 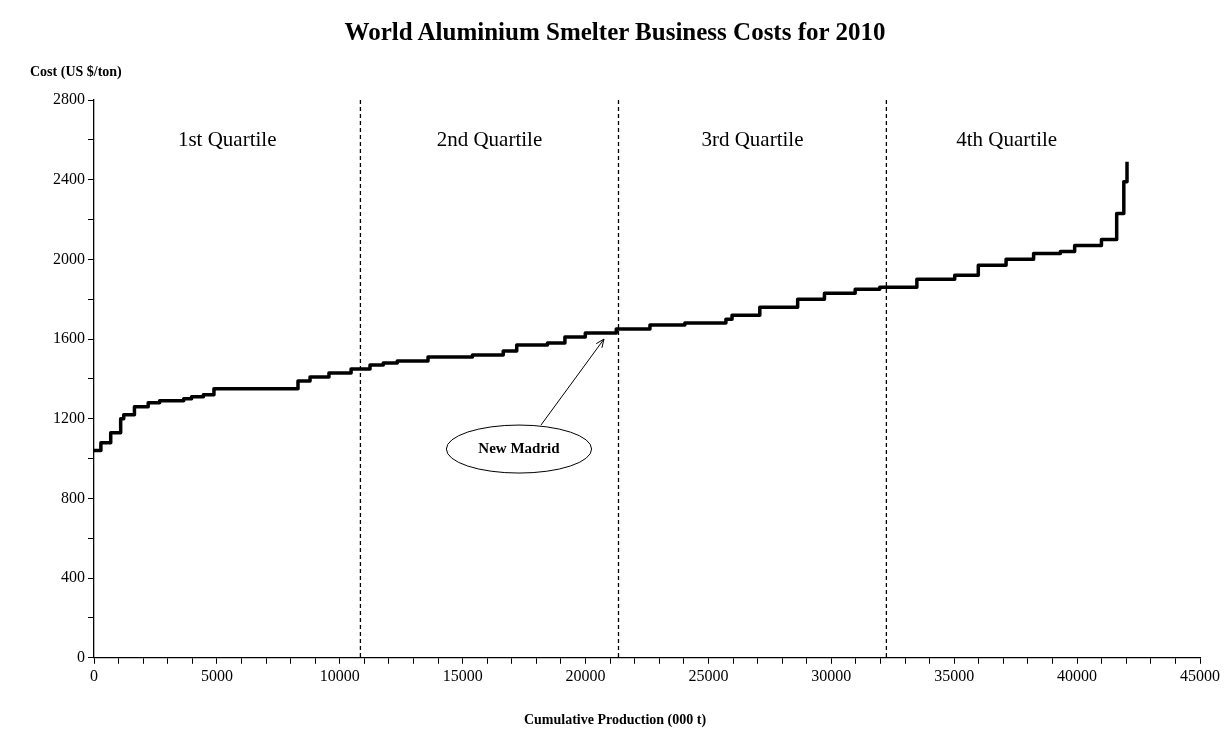 What do you see at coordinates (69, 338) in the screenshot?
I see `y-tick-label: 1600` at bounding box center [69, 338].